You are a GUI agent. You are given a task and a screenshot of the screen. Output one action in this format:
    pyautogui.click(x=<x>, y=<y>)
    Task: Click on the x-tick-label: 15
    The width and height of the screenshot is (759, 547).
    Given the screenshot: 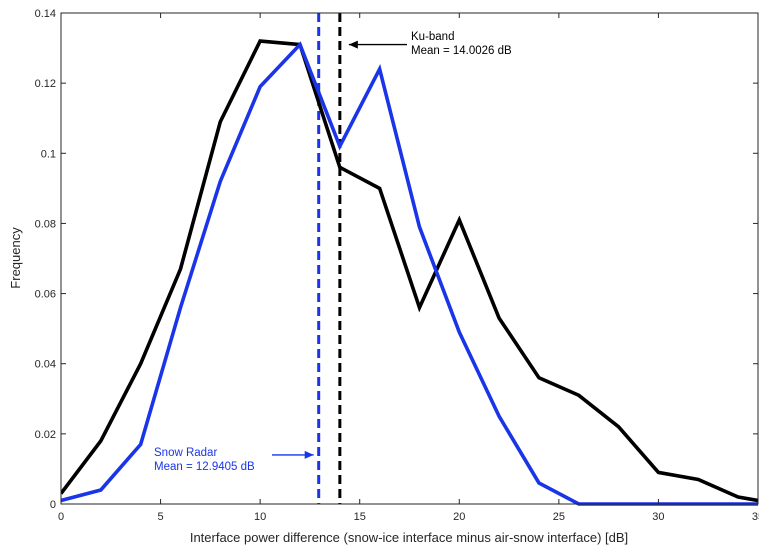 What is the action you would take?
    pyautogui.click(x=360, y=517)
    